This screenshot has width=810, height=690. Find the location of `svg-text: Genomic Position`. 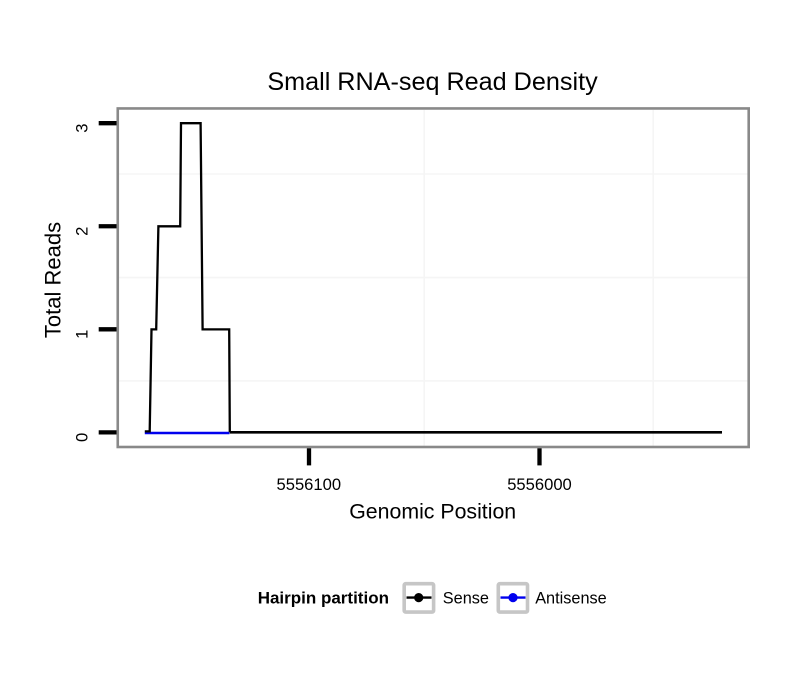

svg-text: Genomic Position is located at coordinates (432, 512).